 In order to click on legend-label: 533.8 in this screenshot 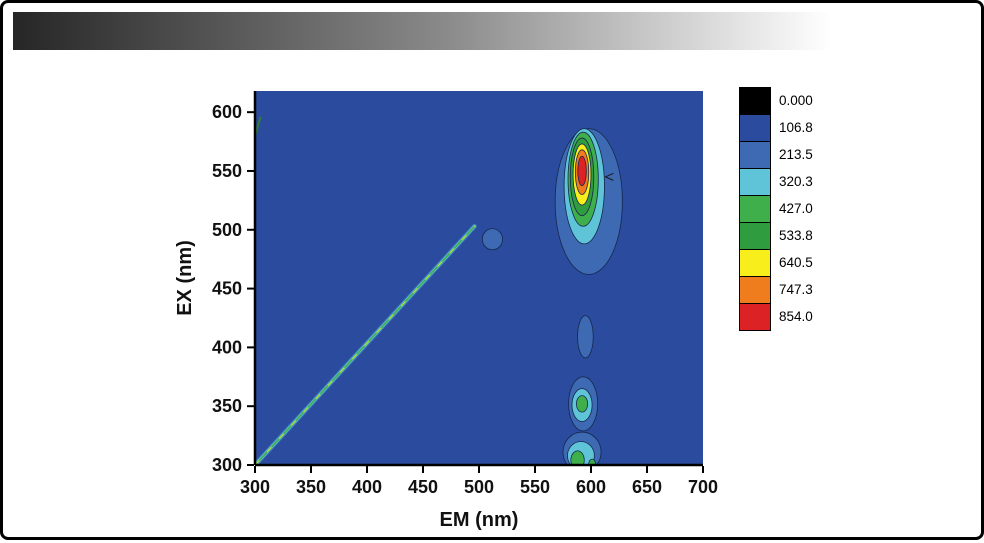, I will do `click(796, 235)`.